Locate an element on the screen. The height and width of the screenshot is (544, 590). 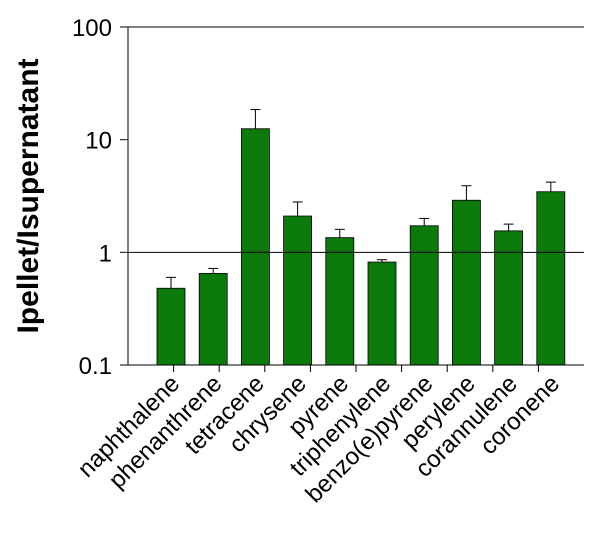
y-tick-label: 10 is located at coordinates (98, 141).